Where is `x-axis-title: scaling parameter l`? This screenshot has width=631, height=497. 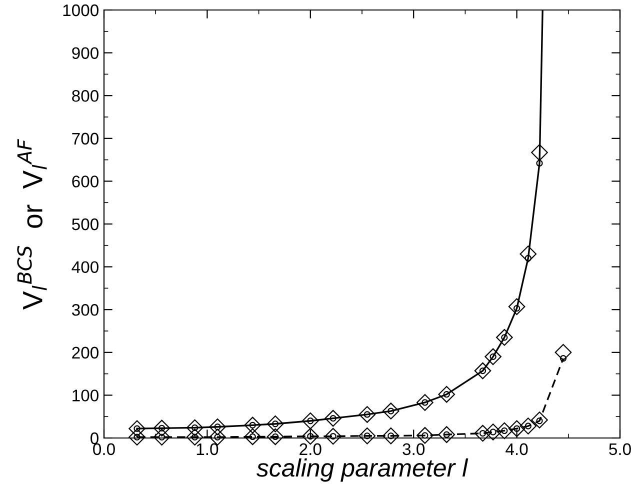
x-axis-title: scaling parameter l is located at coordinates (362, 470).